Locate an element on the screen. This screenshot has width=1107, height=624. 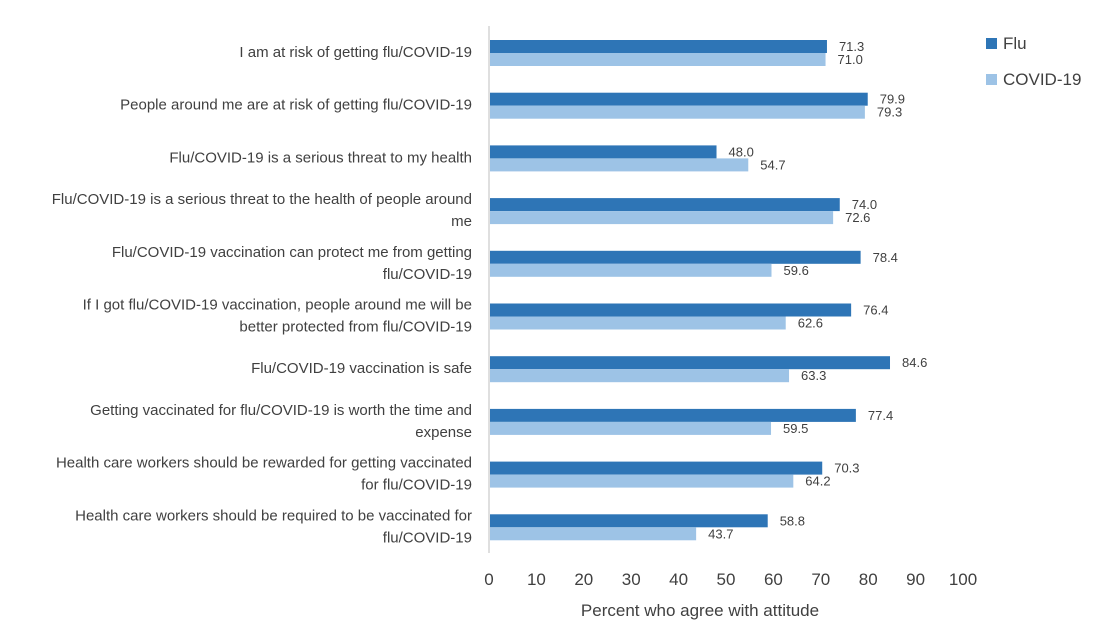
covid-legend-label: COVID-19 is located at coordinates (1042, 79).